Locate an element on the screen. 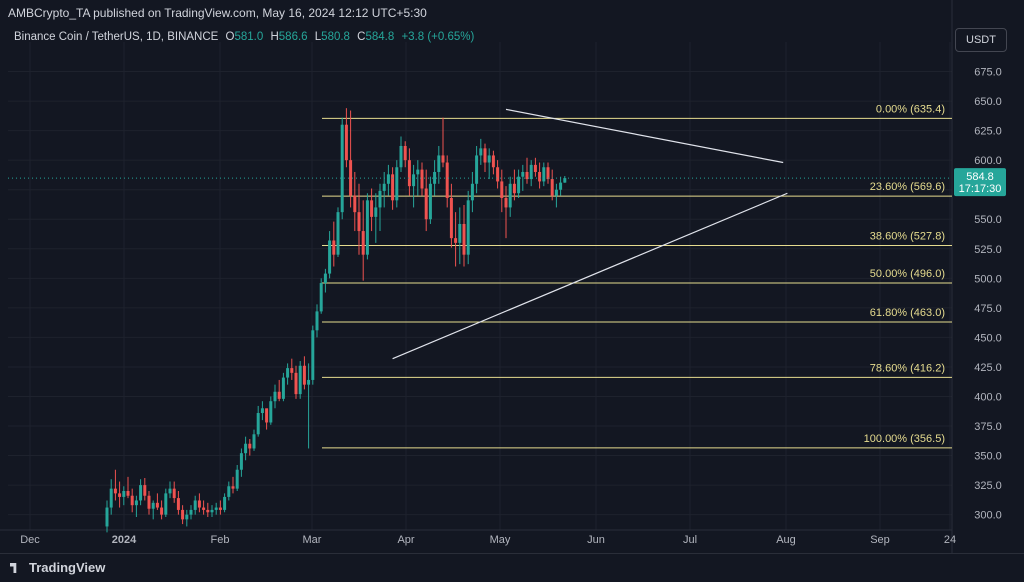 This screenshot has height=582, width=1024. x-tick-label: Feb is located at coordinates (220, 540).